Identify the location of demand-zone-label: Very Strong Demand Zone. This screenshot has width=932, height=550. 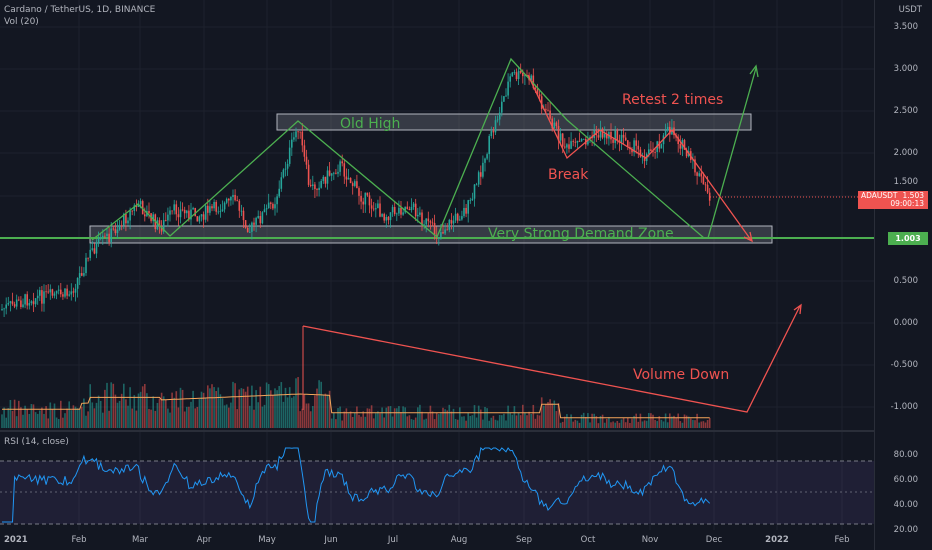
(581, 234).